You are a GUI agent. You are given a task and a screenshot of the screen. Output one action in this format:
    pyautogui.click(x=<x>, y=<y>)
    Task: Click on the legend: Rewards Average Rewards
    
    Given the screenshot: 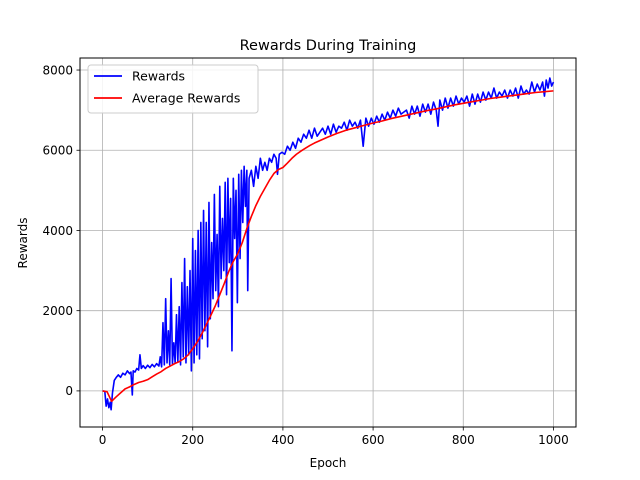 What is the action you would take?
    pyautogui.click(x=173, y=89)
    